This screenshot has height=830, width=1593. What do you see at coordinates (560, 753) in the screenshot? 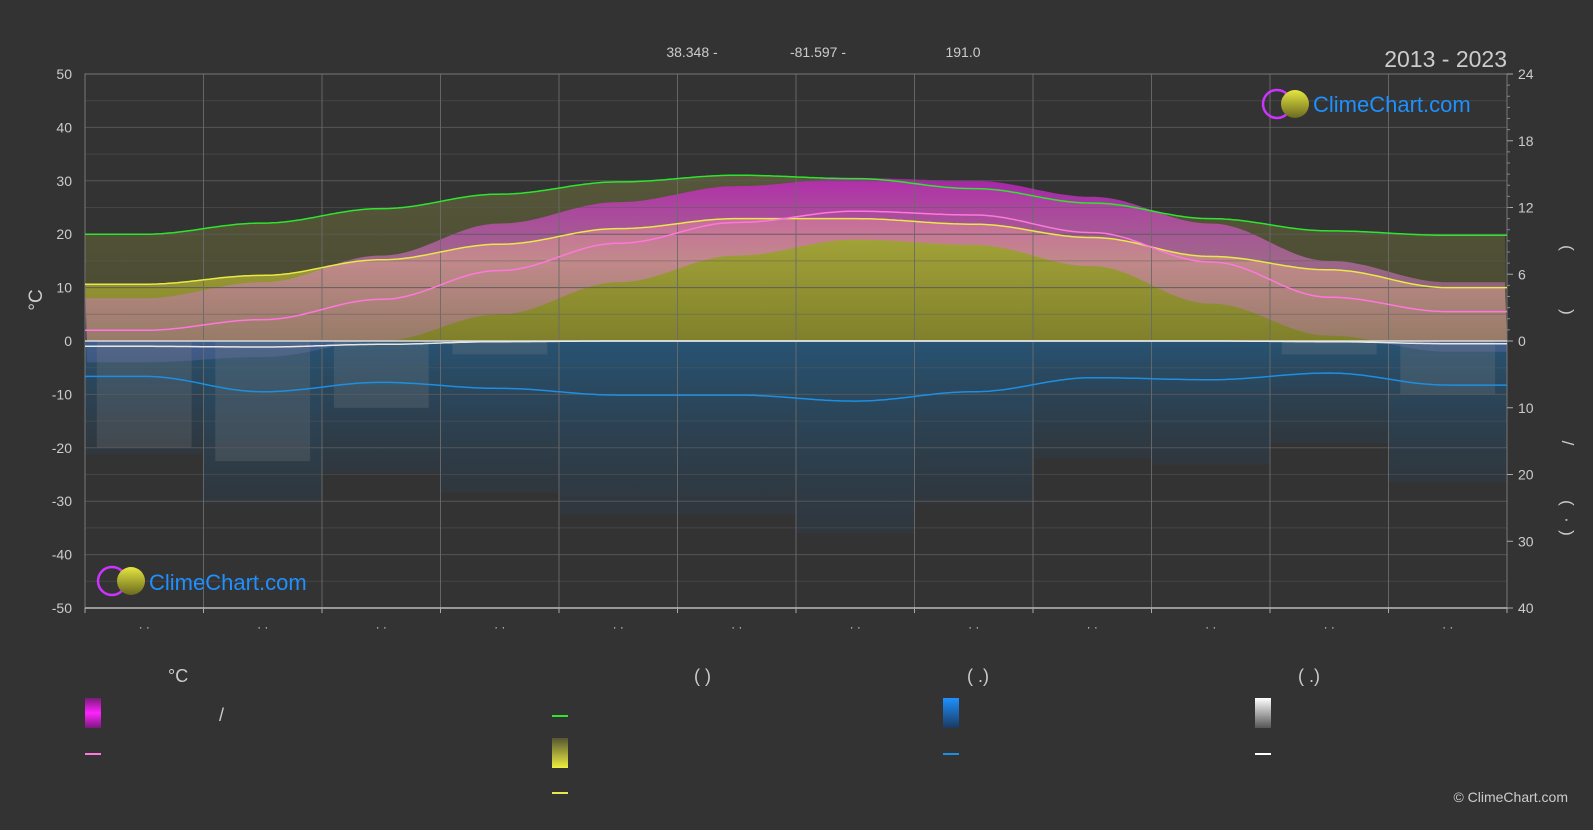
I see `legend-sunshine-band-swatch` at bounding box center [560, 753].